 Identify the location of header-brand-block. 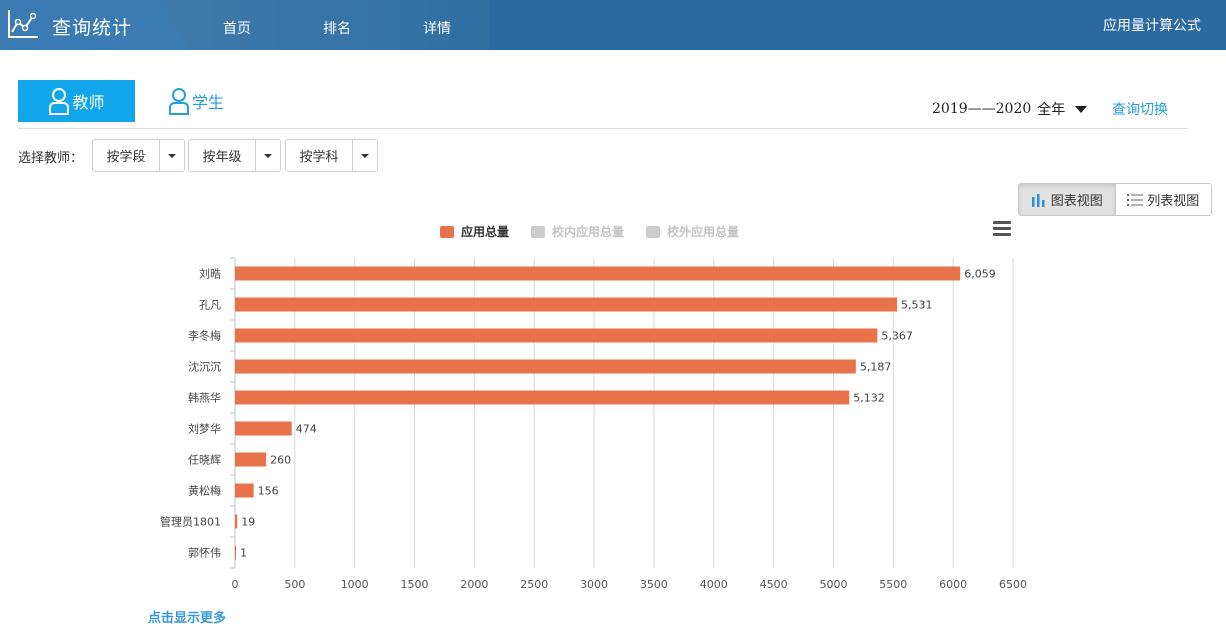
(95, 25).